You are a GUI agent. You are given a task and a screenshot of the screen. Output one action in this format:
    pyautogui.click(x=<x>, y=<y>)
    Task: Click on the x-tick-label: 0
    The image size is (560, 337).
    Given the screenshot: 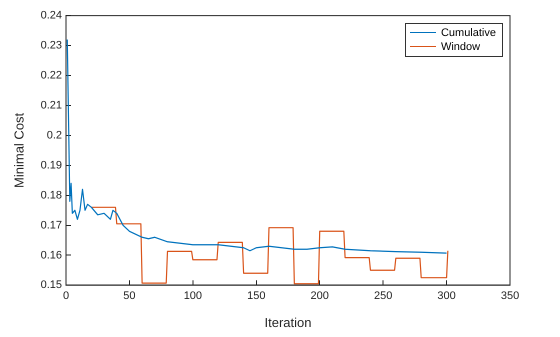 What is the action you would take?
    pyautogui.click(x=66, y=296)
    